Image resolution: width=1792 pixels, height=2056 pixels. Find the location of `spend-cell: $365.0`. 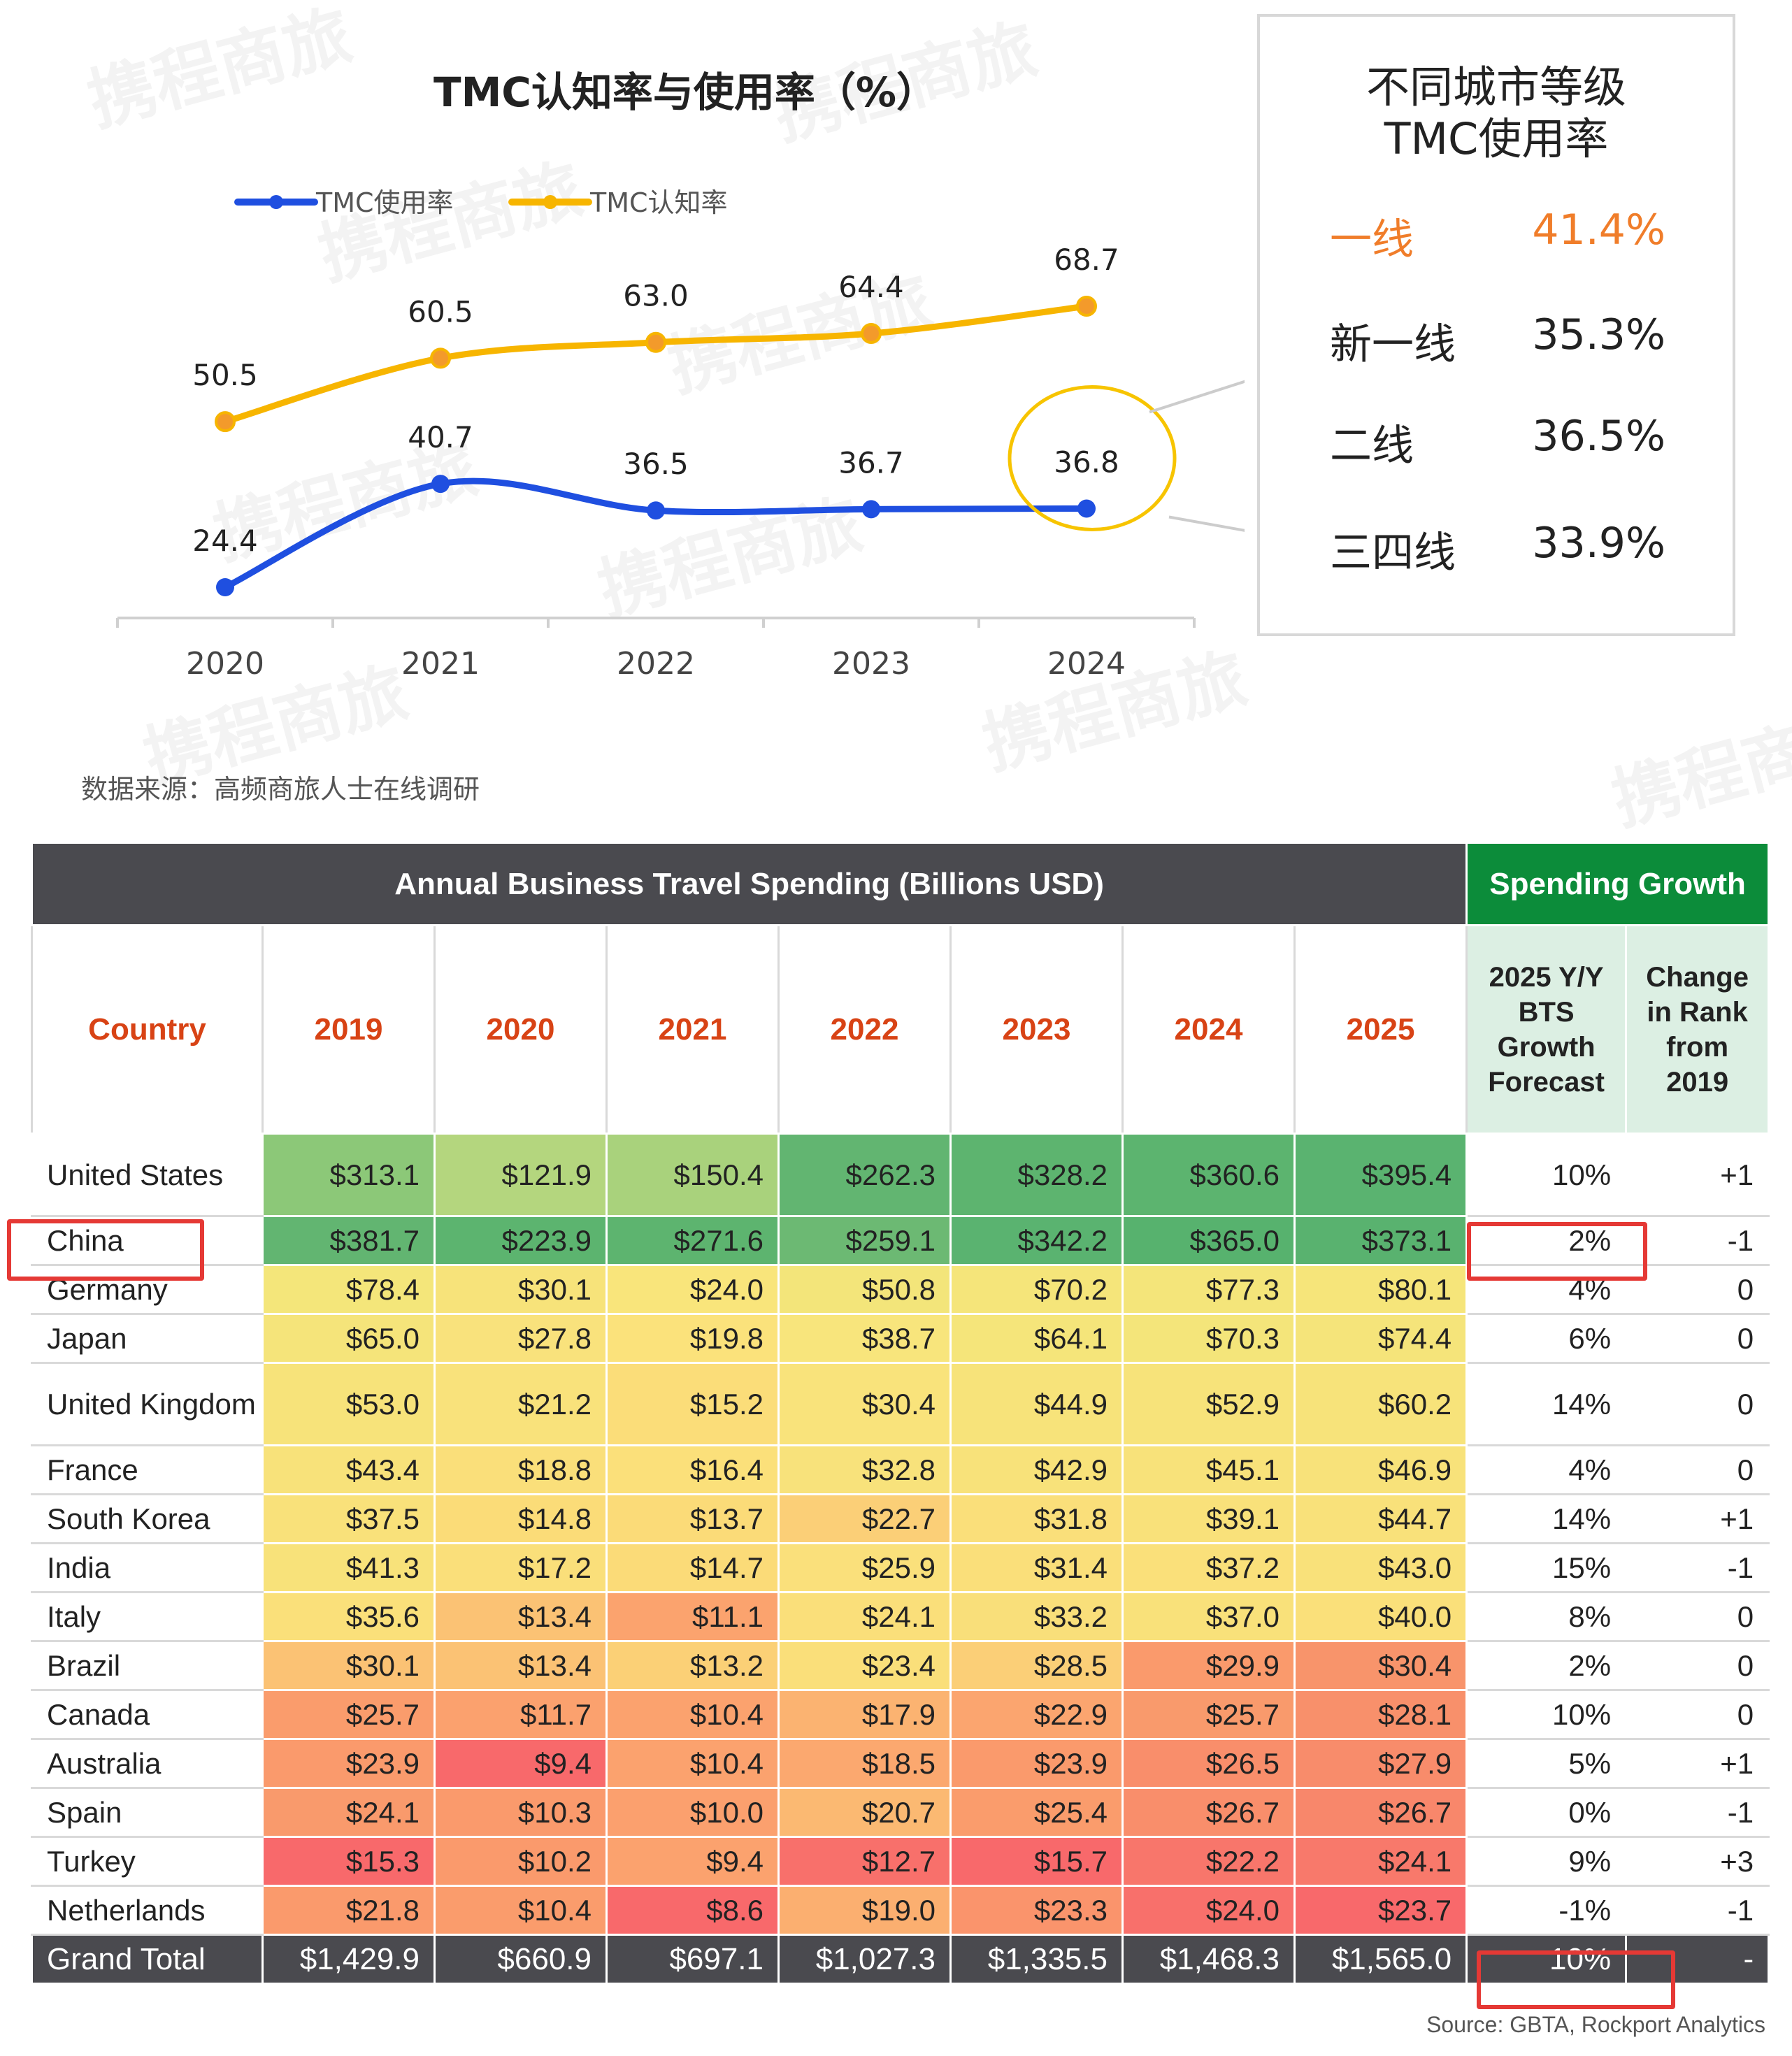

spend-cell: $365.0 is located at coordinates (1208, 1240).